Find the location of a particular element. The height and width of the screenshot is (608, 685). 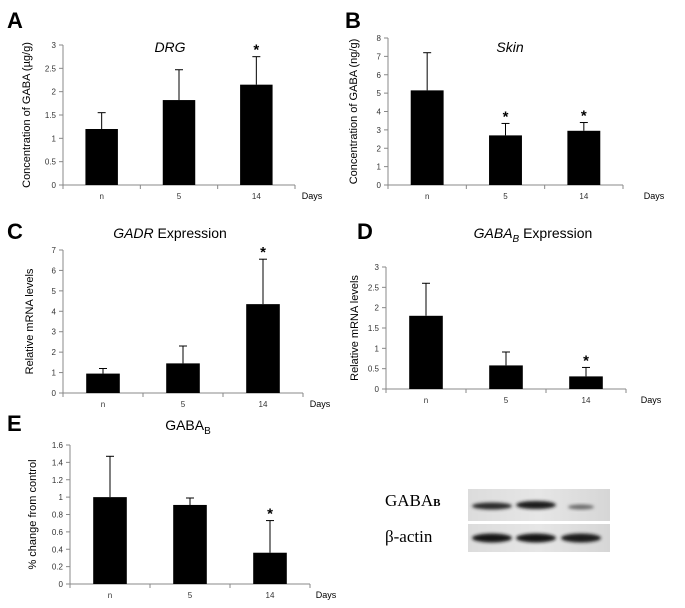

y-tick-label: 0.6 is located at coordinates (58, 532).